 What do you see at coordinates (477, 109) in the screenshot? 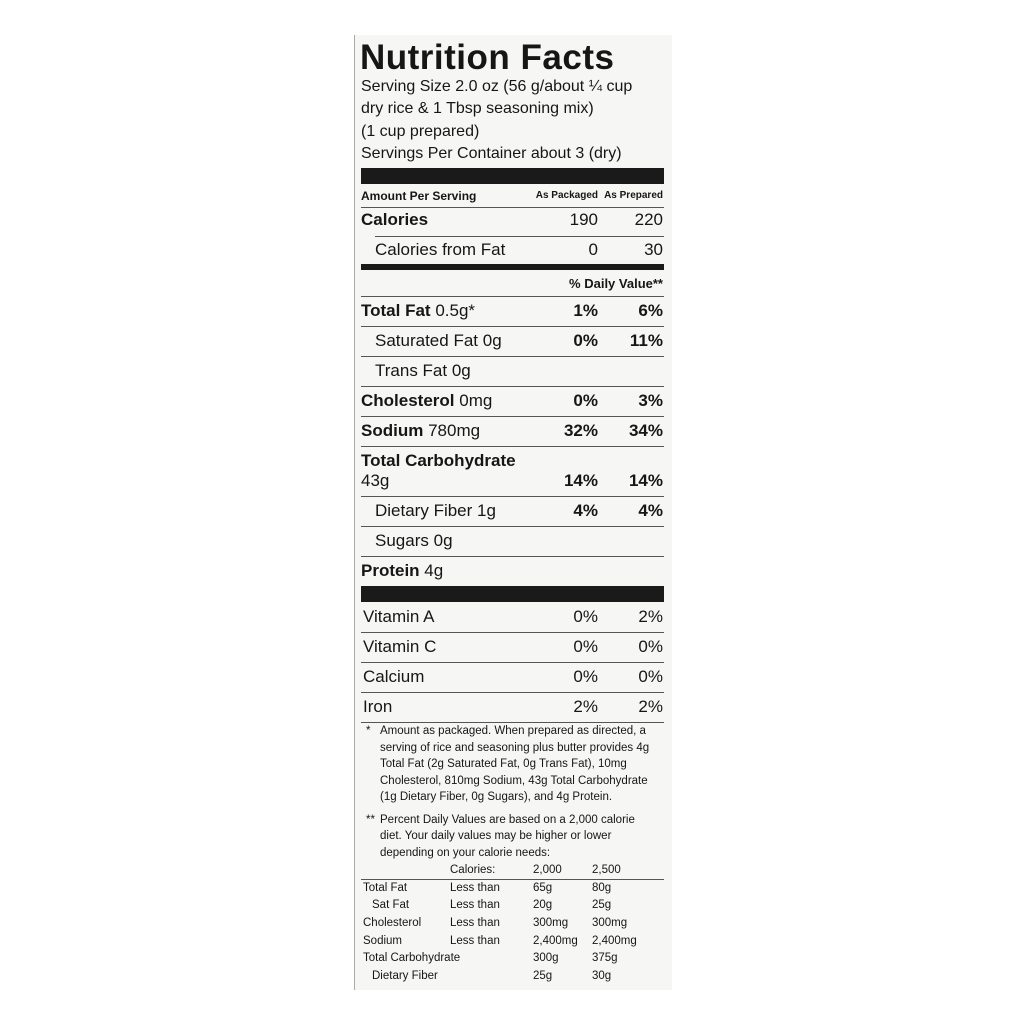
I see `serving-line: dry rice & 1 Tbsp seasoning mix)` at bounding box center [477, 109].